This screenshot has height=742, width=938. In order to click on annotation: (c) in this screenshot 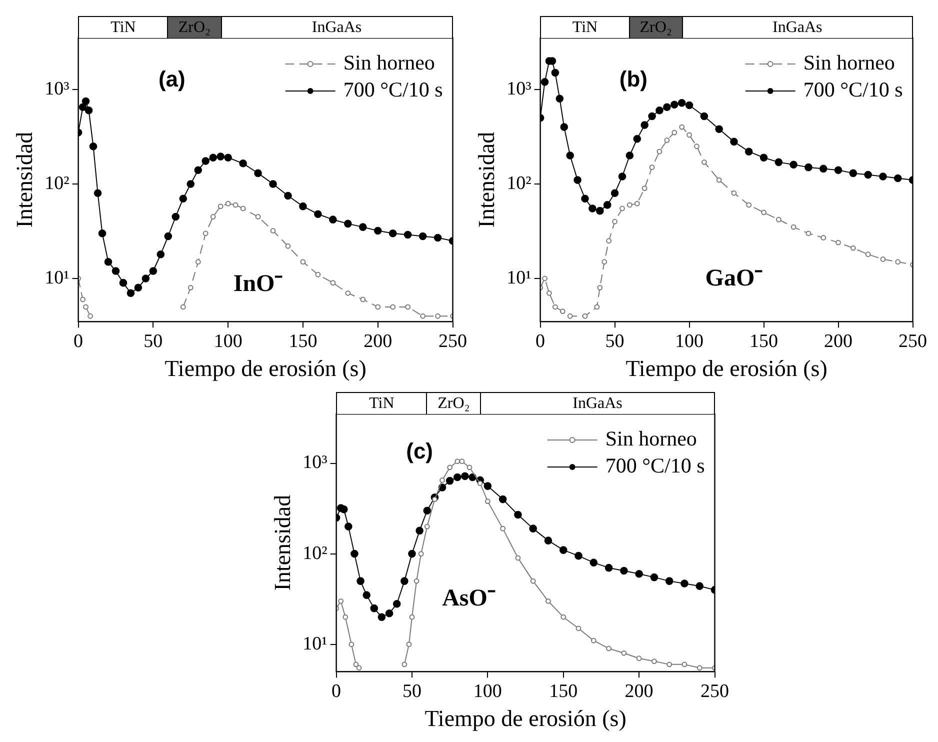, I will do `click(419, 451)`.